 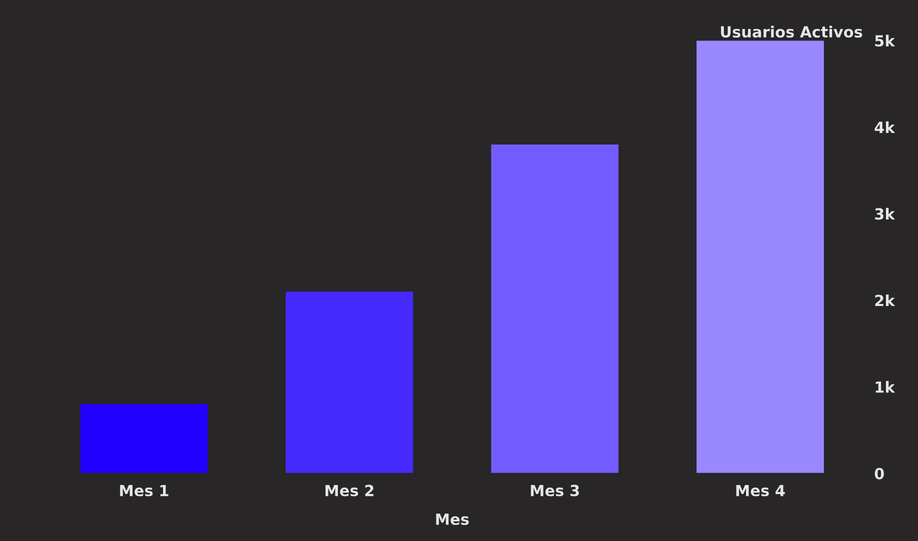 What do you see at coordinates (791, 32) in the screenshot?
I see `y-axis-title: Usuarios Activos` at bounding box center [791, 32].